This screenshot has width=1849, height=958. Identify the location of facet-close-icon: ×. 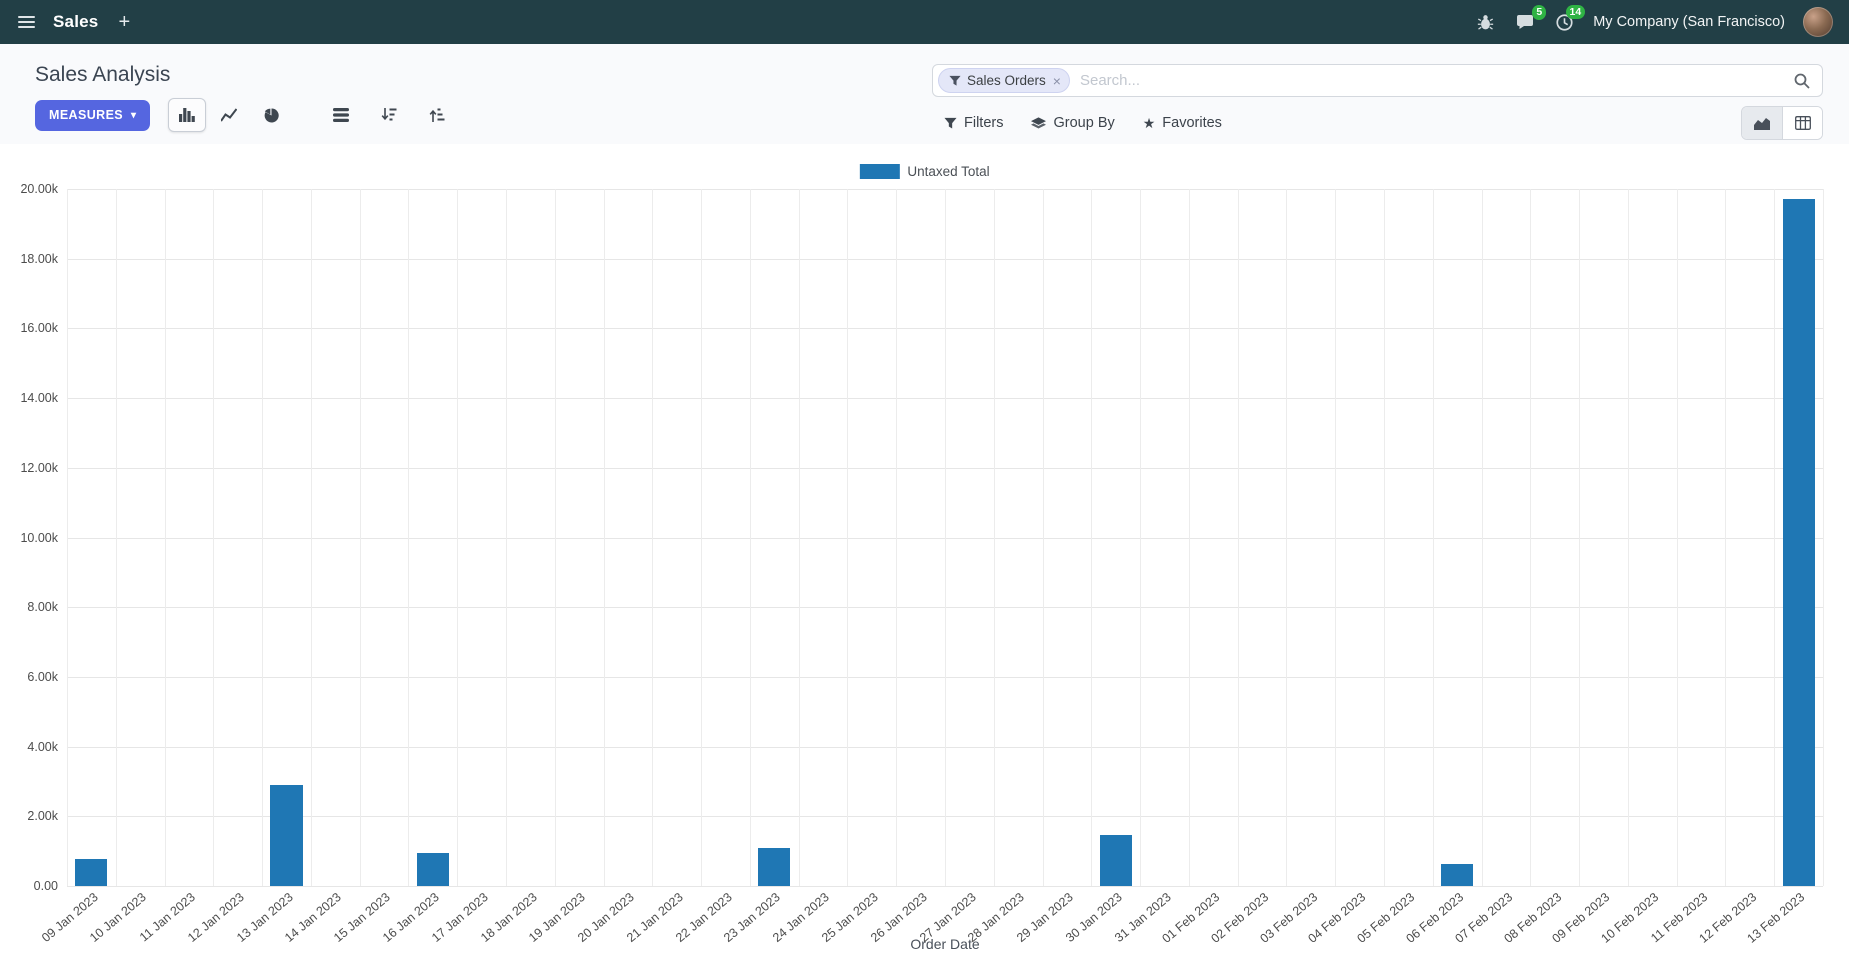
(1056, 80).